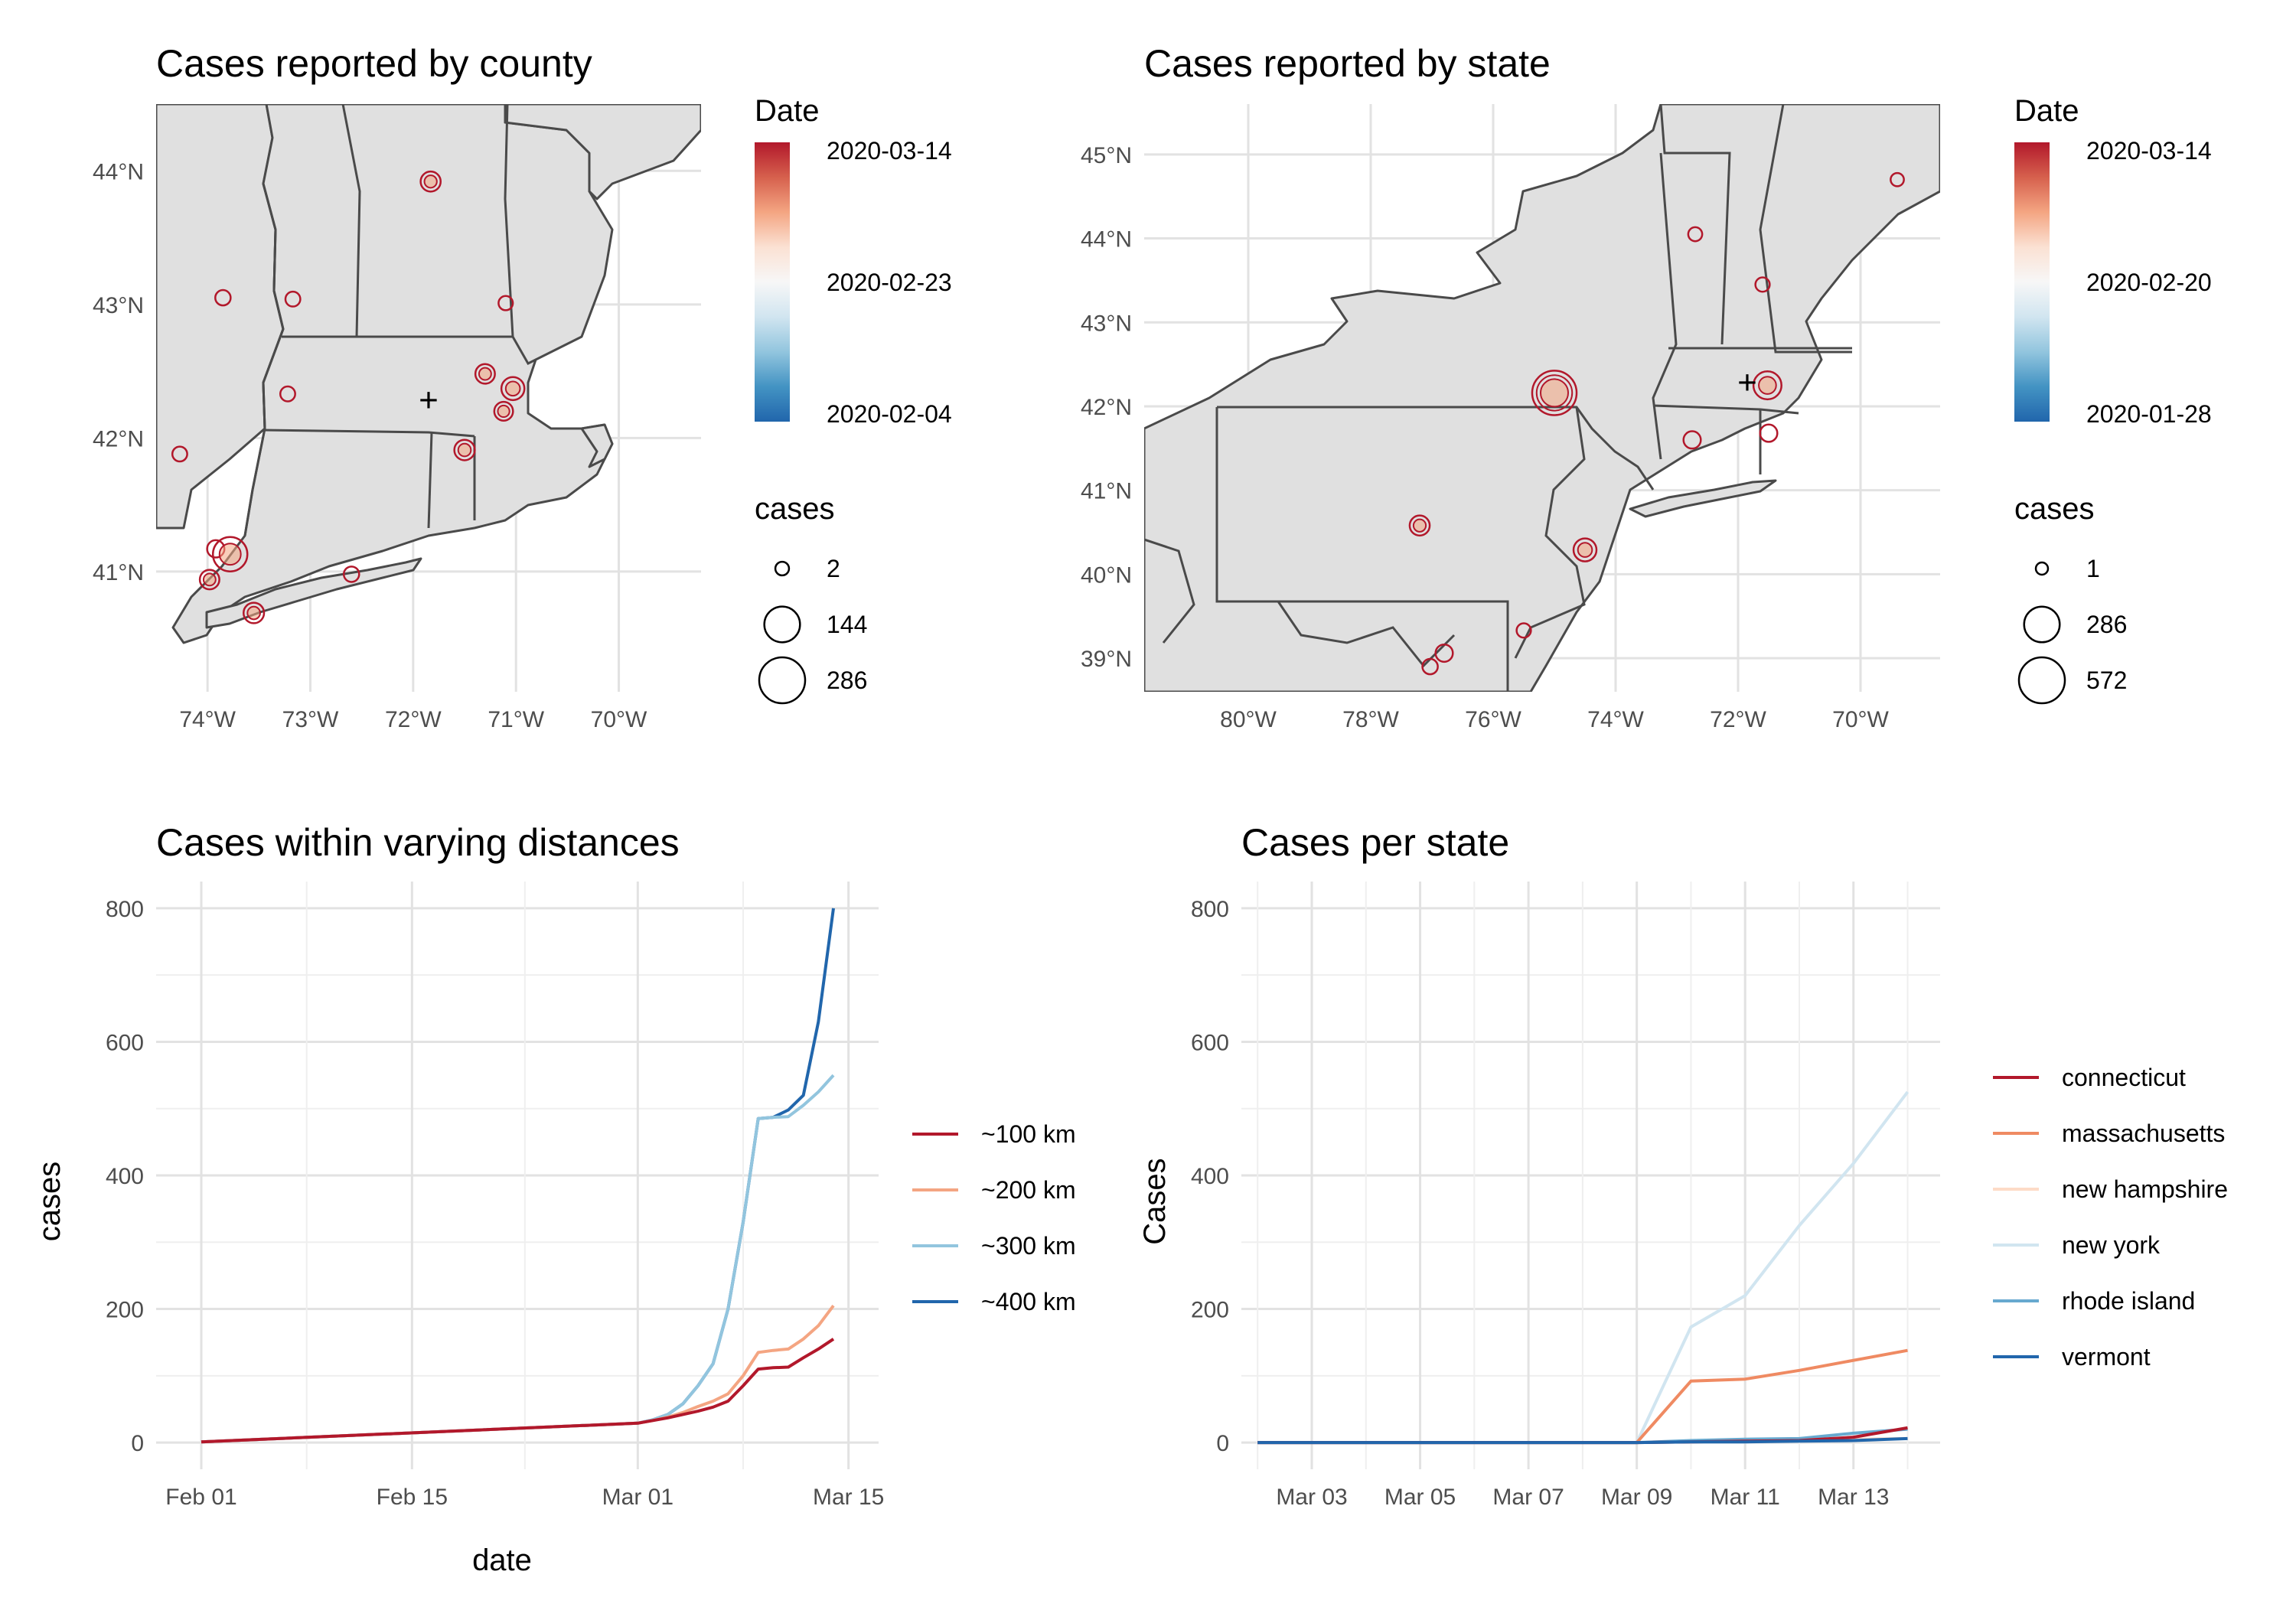 The height and width of the screenshot is (1607, 2296). Describe the element at coordinates (137, 1443) in the screenshot. I see `y-tick-label: 0` at that location.